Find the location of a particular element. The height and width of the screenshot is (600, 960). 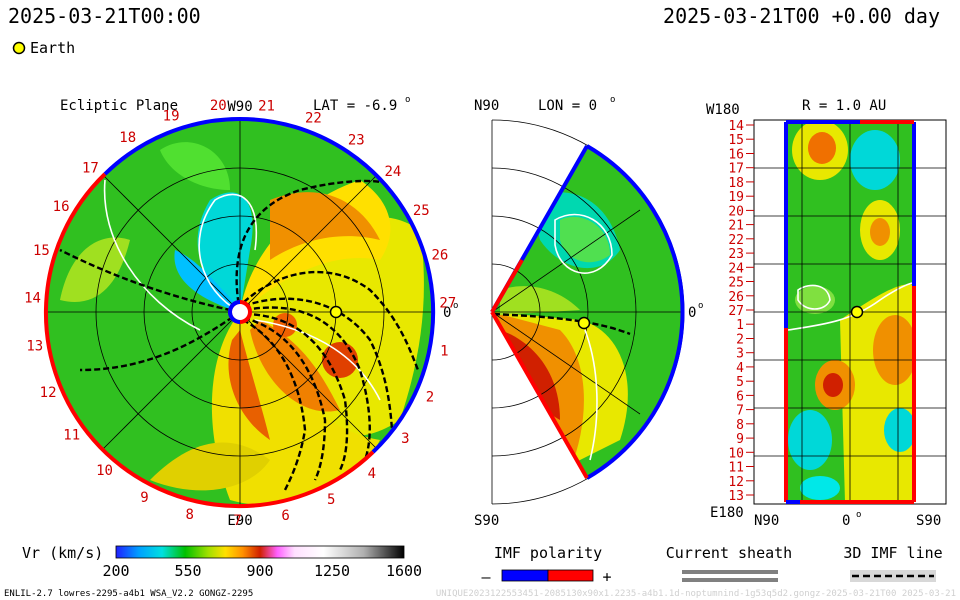

colorbar-tick-200: 200 is located at coordinates (115, 571).